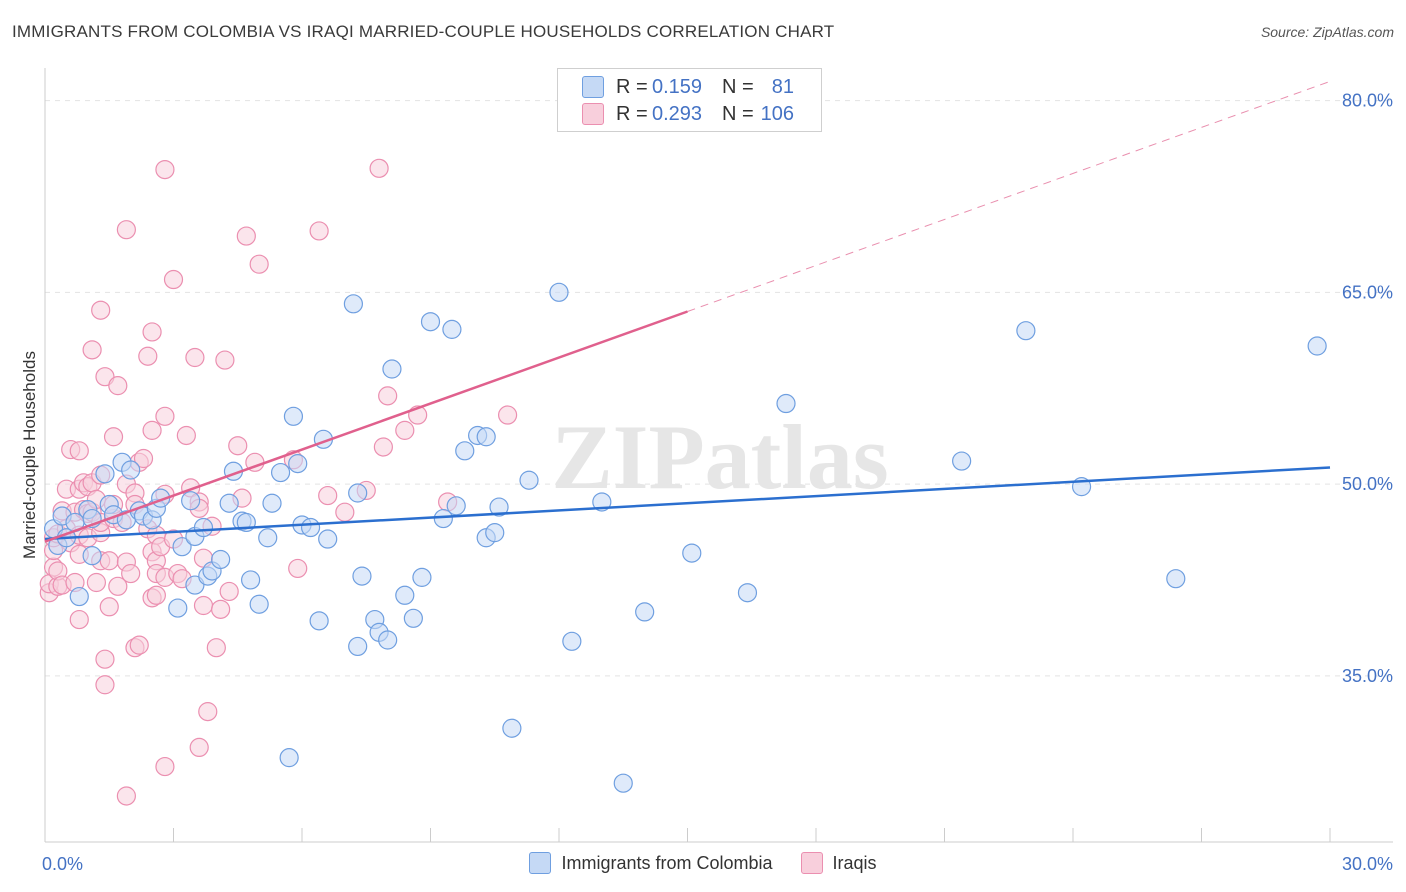 This screenshot has height=892, width=1406. Describe the element at coordinates (689, 100) in the screenshot. I see `correlation-legend: R = 0.159 N = 81 R = 0.293 N = 106` at that location.